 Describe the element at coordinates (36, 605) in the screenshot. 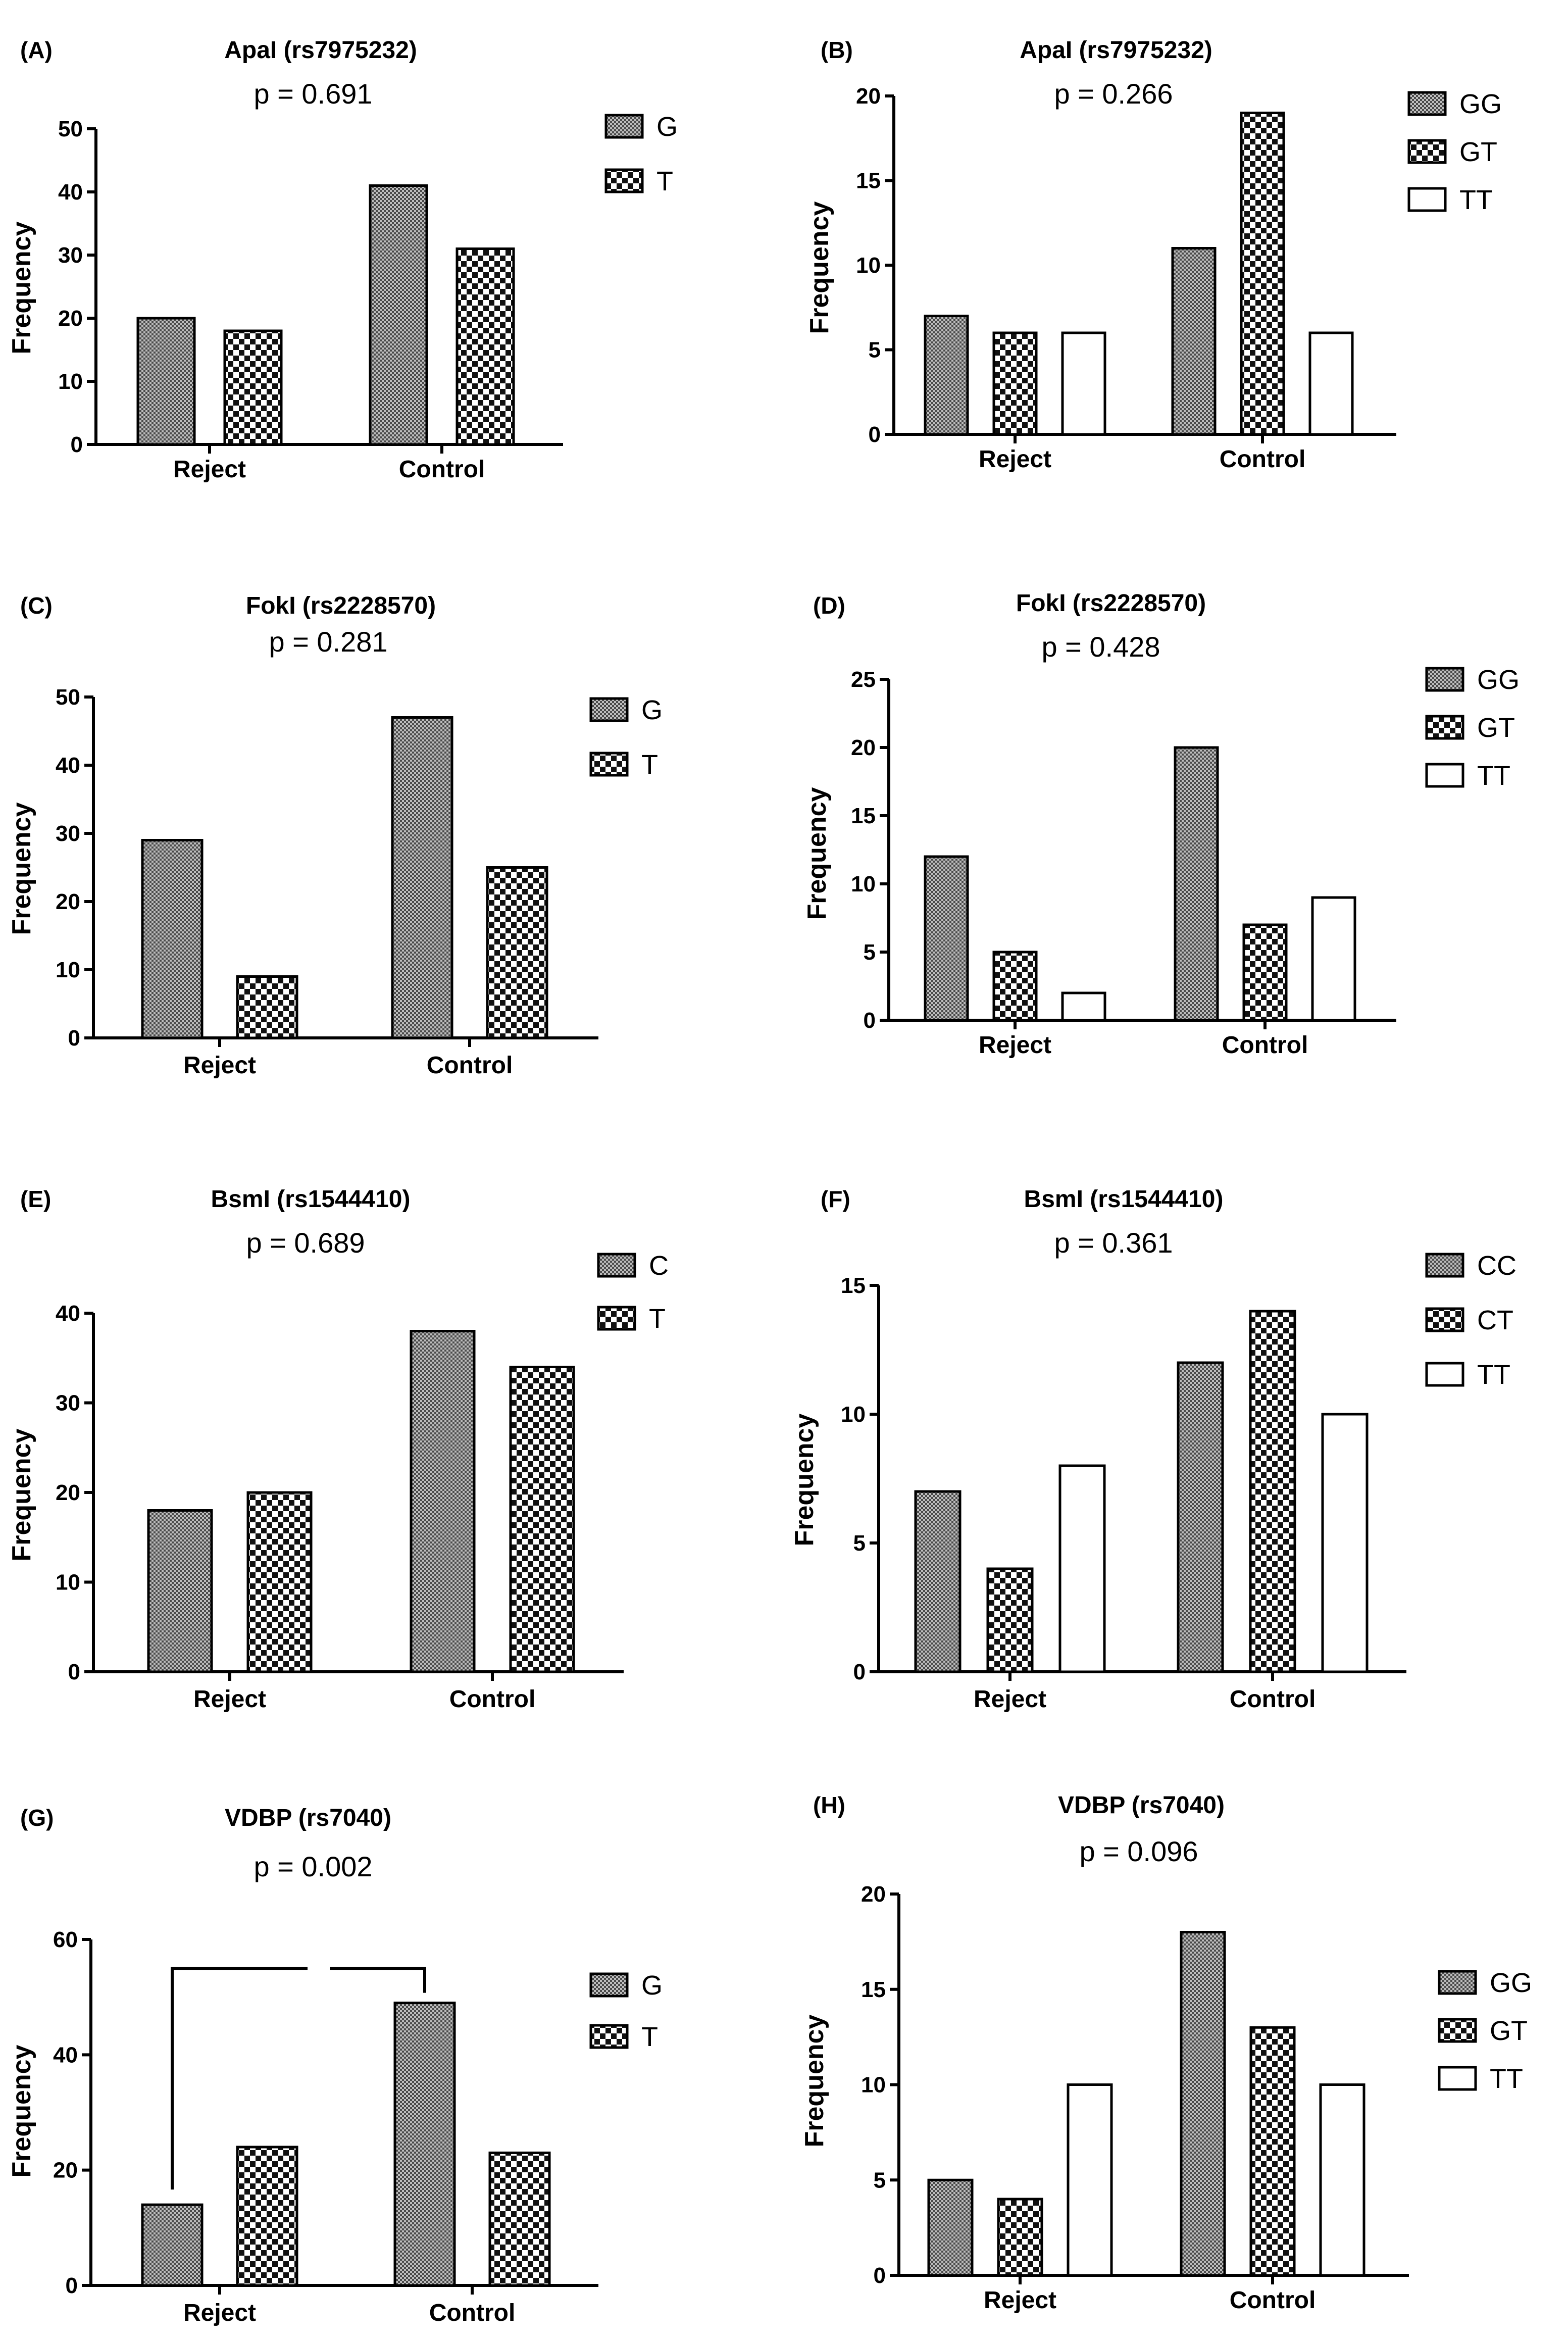

I see `panel-label: (C)` at that location.